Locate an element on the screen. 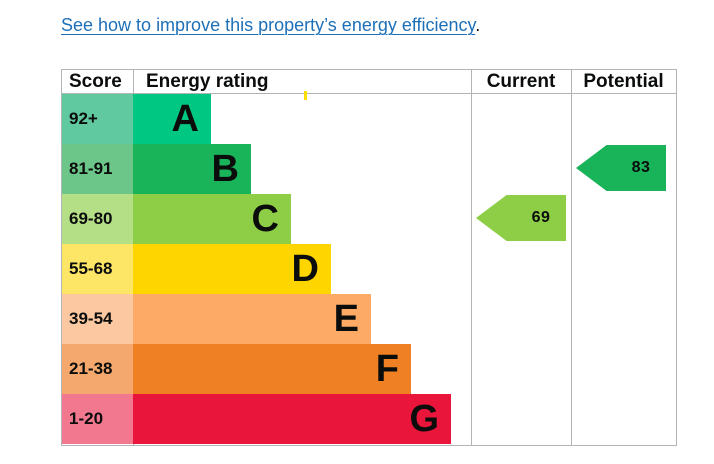 This screenshot has width=714, height=464. band-e-bar: E is located at coordinates (252, 319).